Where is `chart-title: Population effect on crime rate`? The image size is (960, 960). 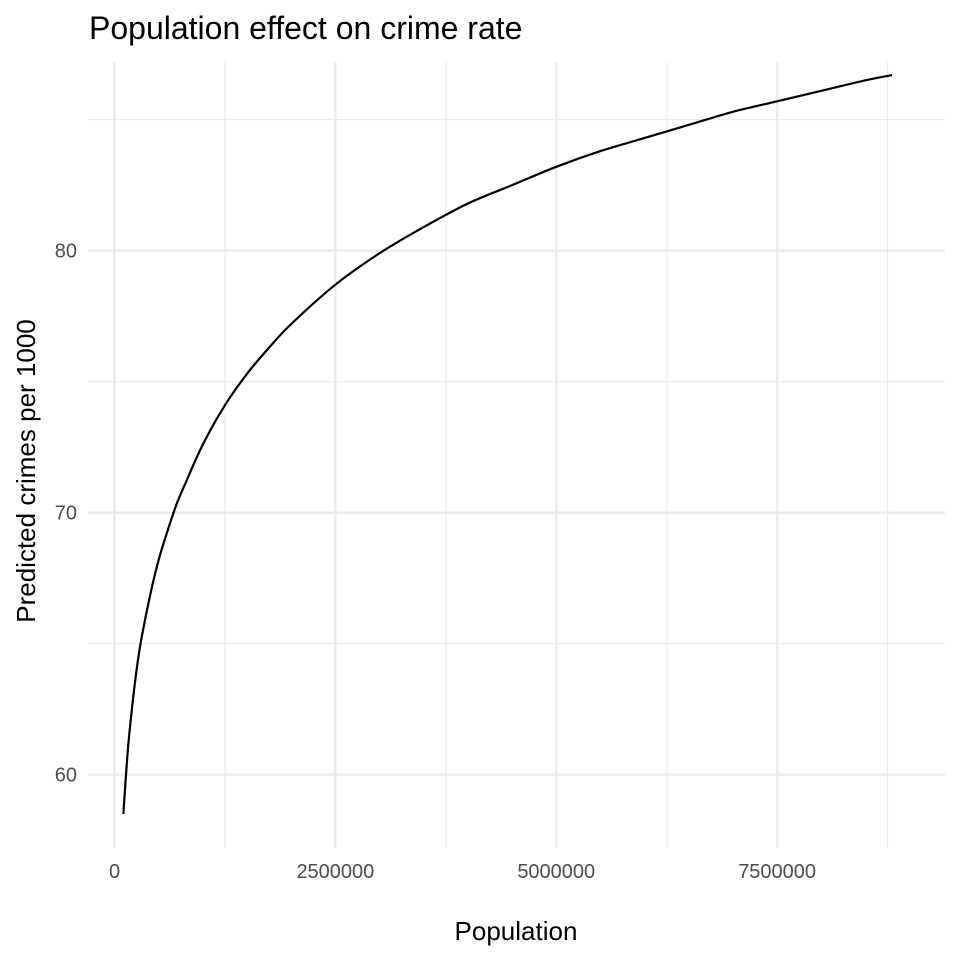 chart-title: Population effect on crime rate is located at coordinates (305, 28).